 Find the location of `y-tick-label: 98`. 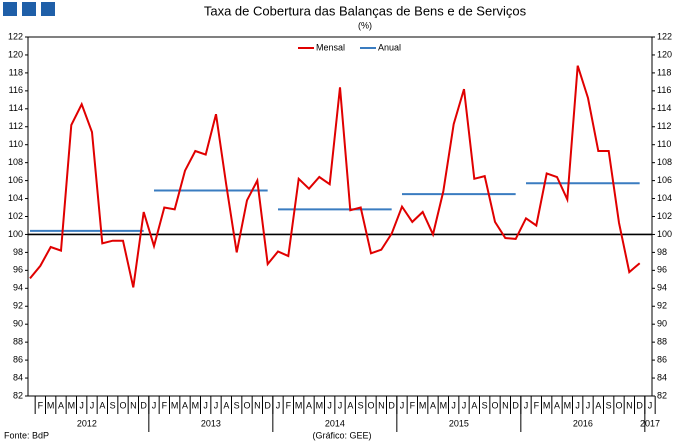

y-tick-label: 98 is located at coordinates (18, 252).